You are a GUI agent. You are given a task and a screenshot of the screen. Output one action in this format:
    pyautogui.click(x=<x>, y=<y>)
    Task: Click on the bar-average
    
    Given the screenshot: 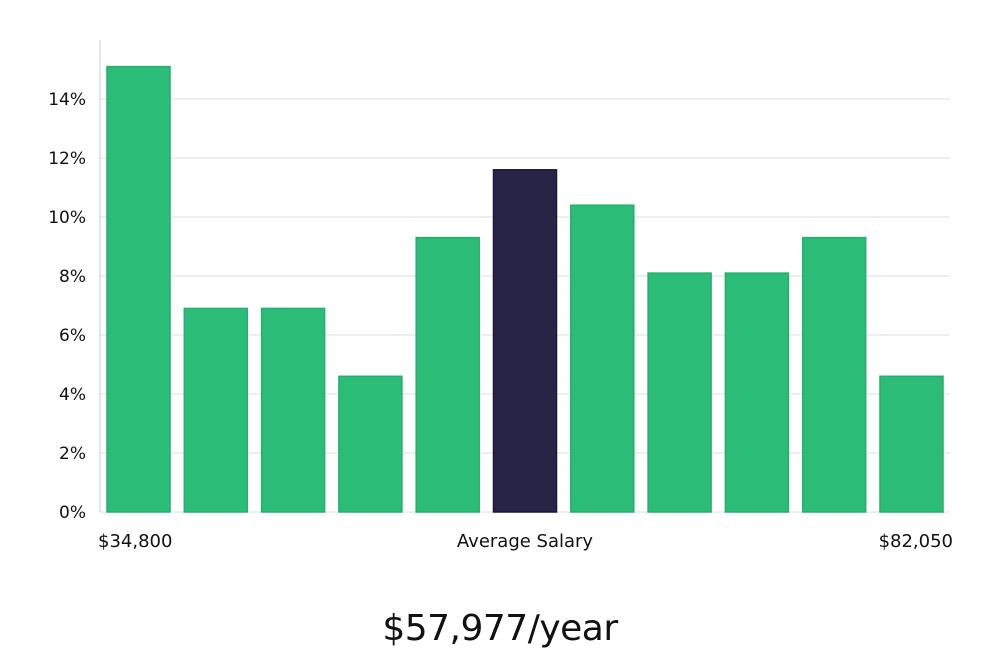 What is the action you would take?
    pyautogui.click(x=525, y=341)
    